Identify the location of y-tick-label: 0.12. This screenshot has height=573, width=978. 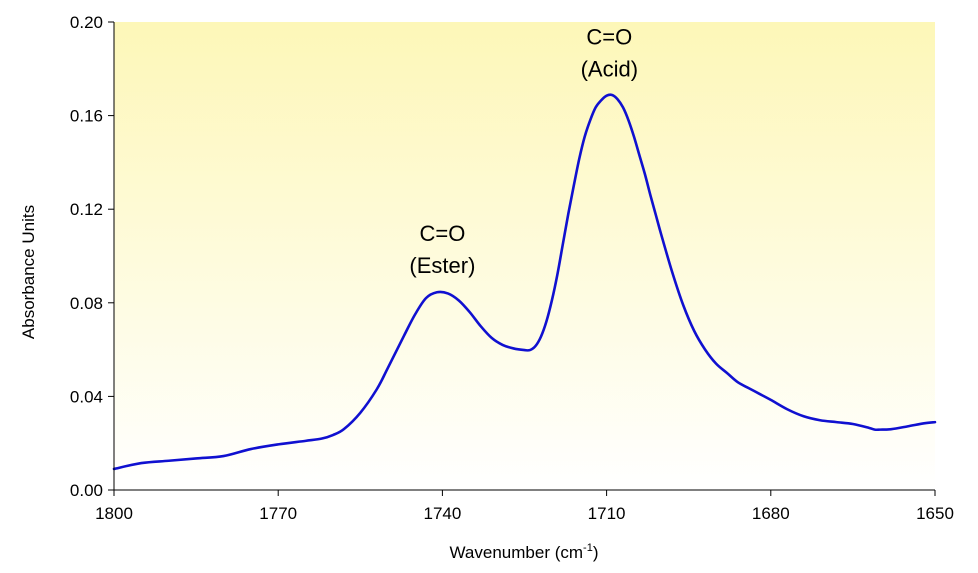
(86, 209).